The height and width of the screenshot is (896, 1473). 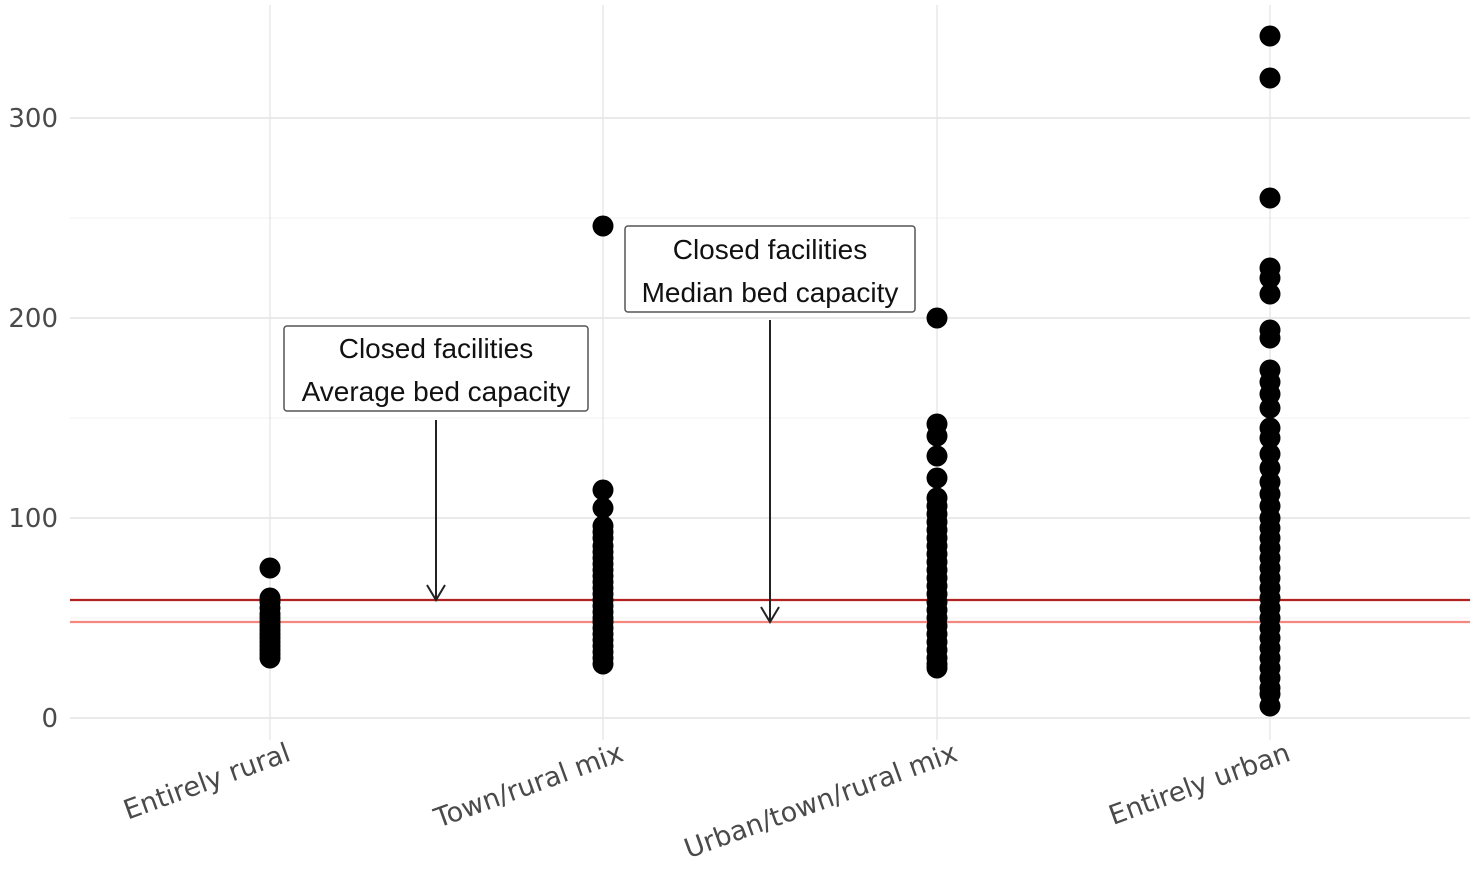 What do you see at coordinates (33, 319) in the screenshot?
I see `y-tick-label: 200` at bounding box center [33, 319].